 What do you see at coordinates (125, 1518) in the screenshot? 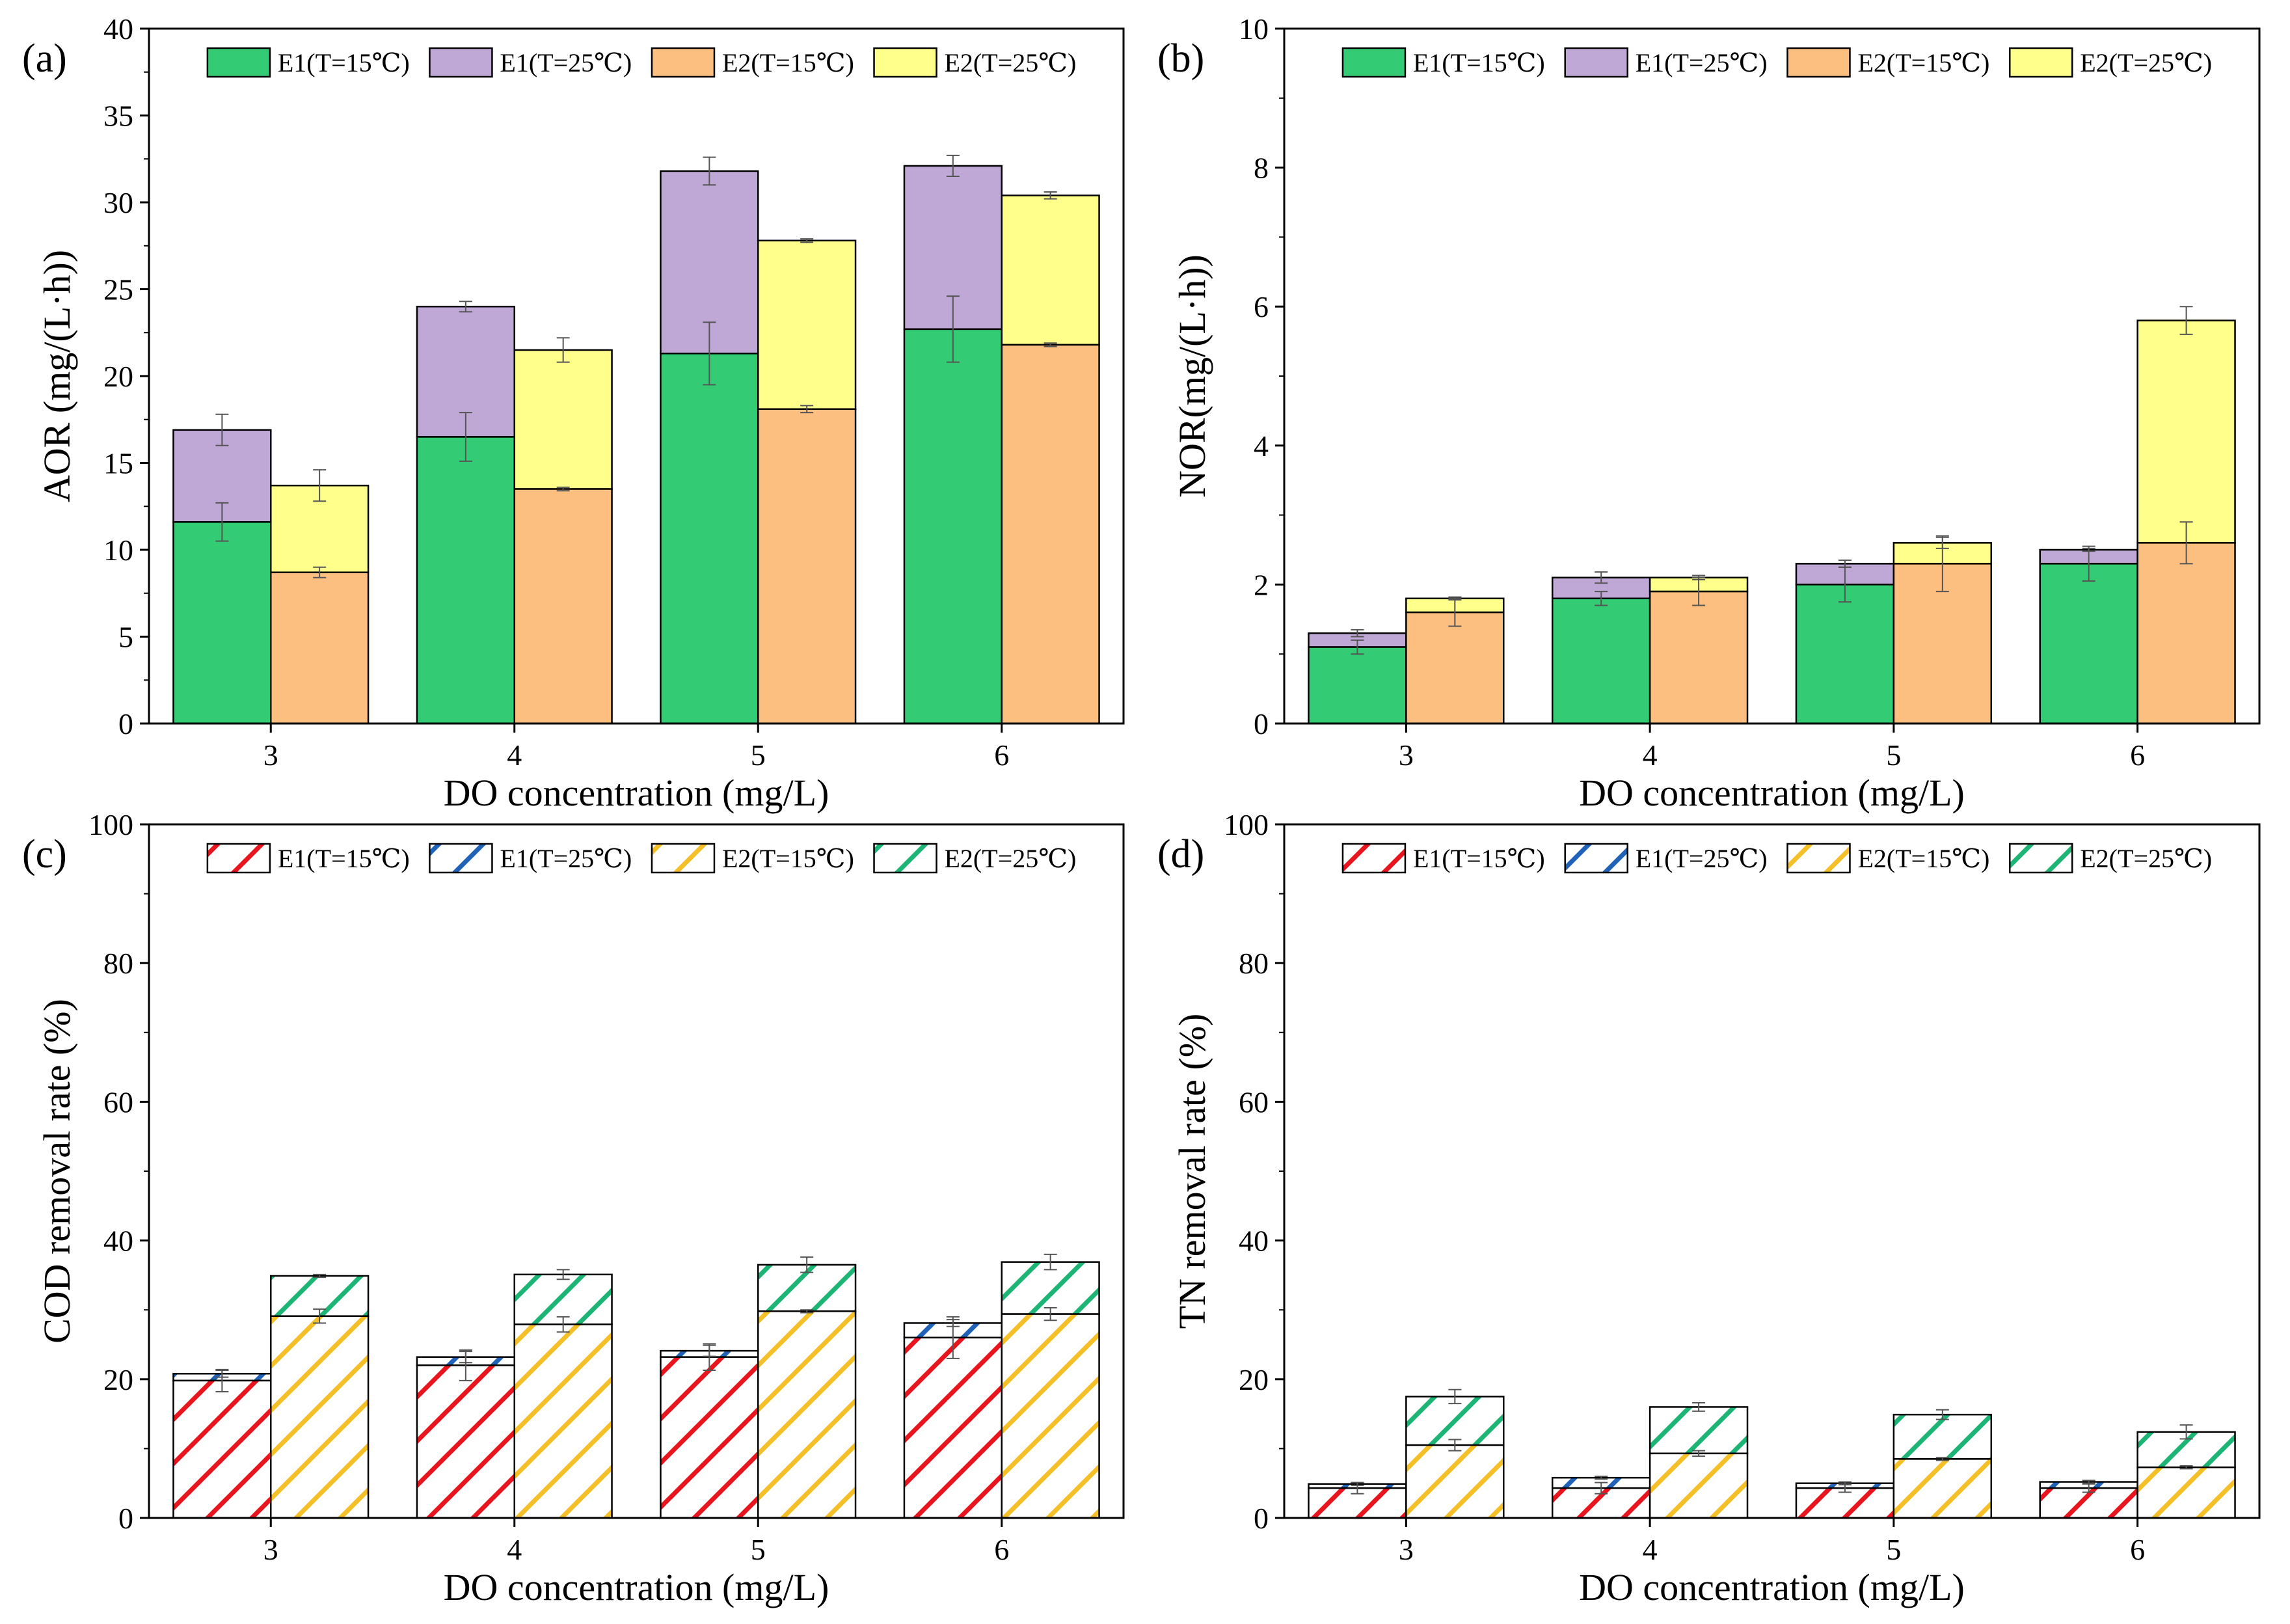
I see `y-tick-label-c-0: 0` at bounding box center [125, 1518].